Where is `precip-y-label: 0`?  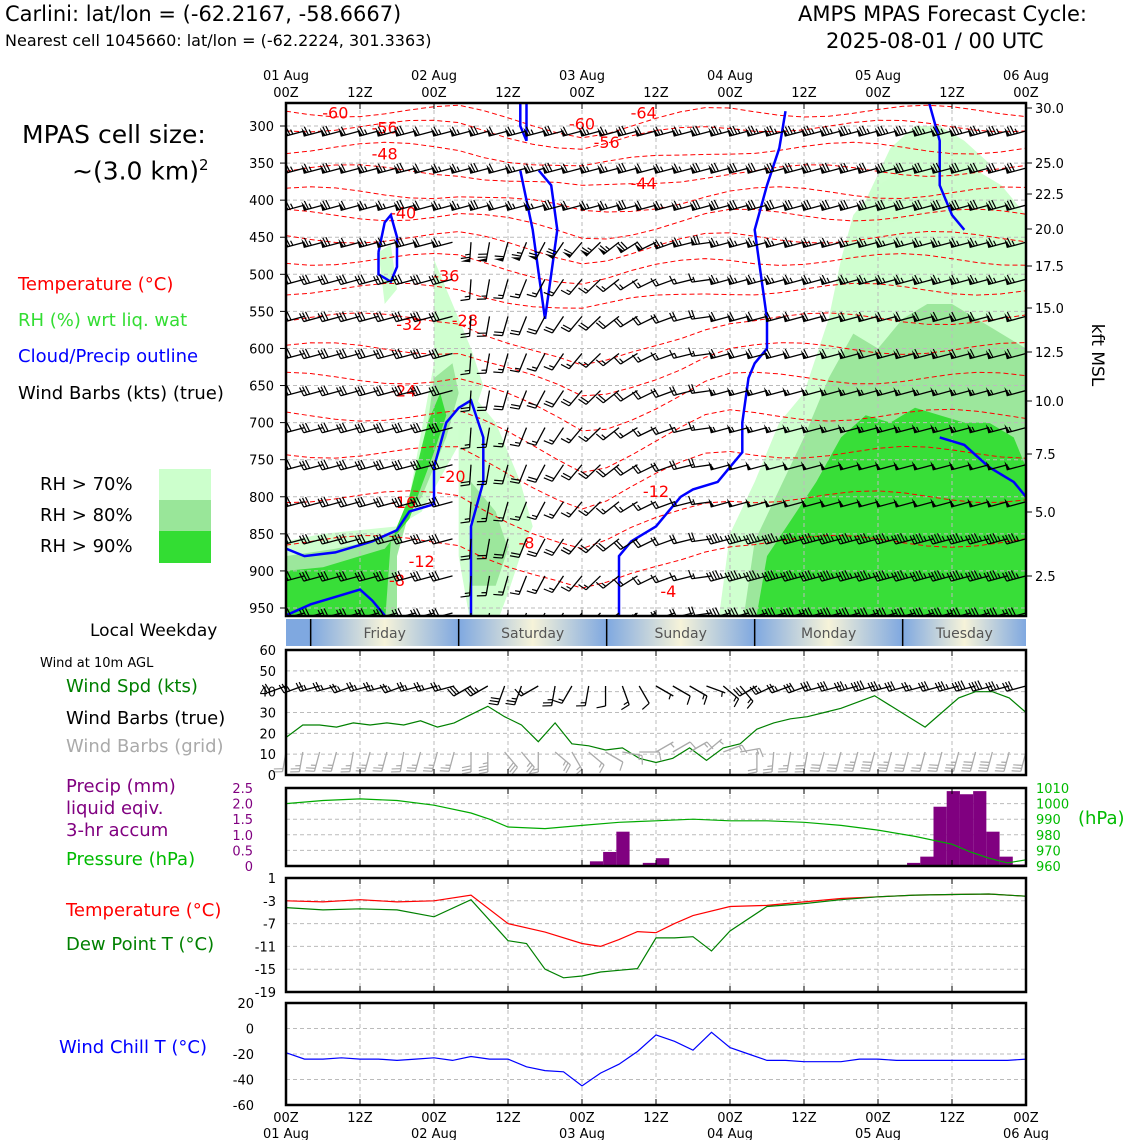 precip-y-label: 0 is located at coordinates (249, 867).